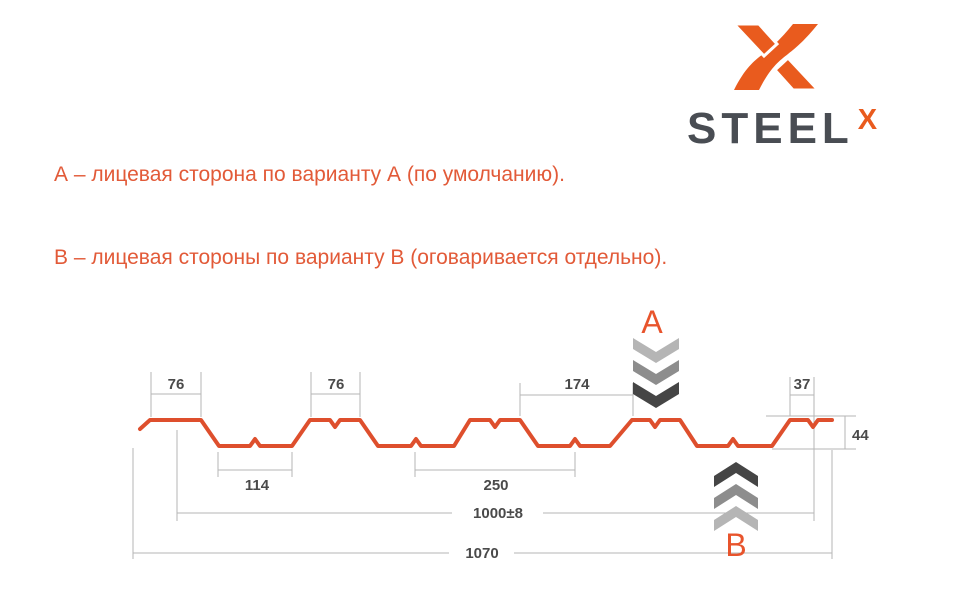 The image size is (970, 597). What do you see at coordinates (770, 128) in the screenshot?
I see `brand-wordmark-text: STEEL` at bounding box center [770, 128].